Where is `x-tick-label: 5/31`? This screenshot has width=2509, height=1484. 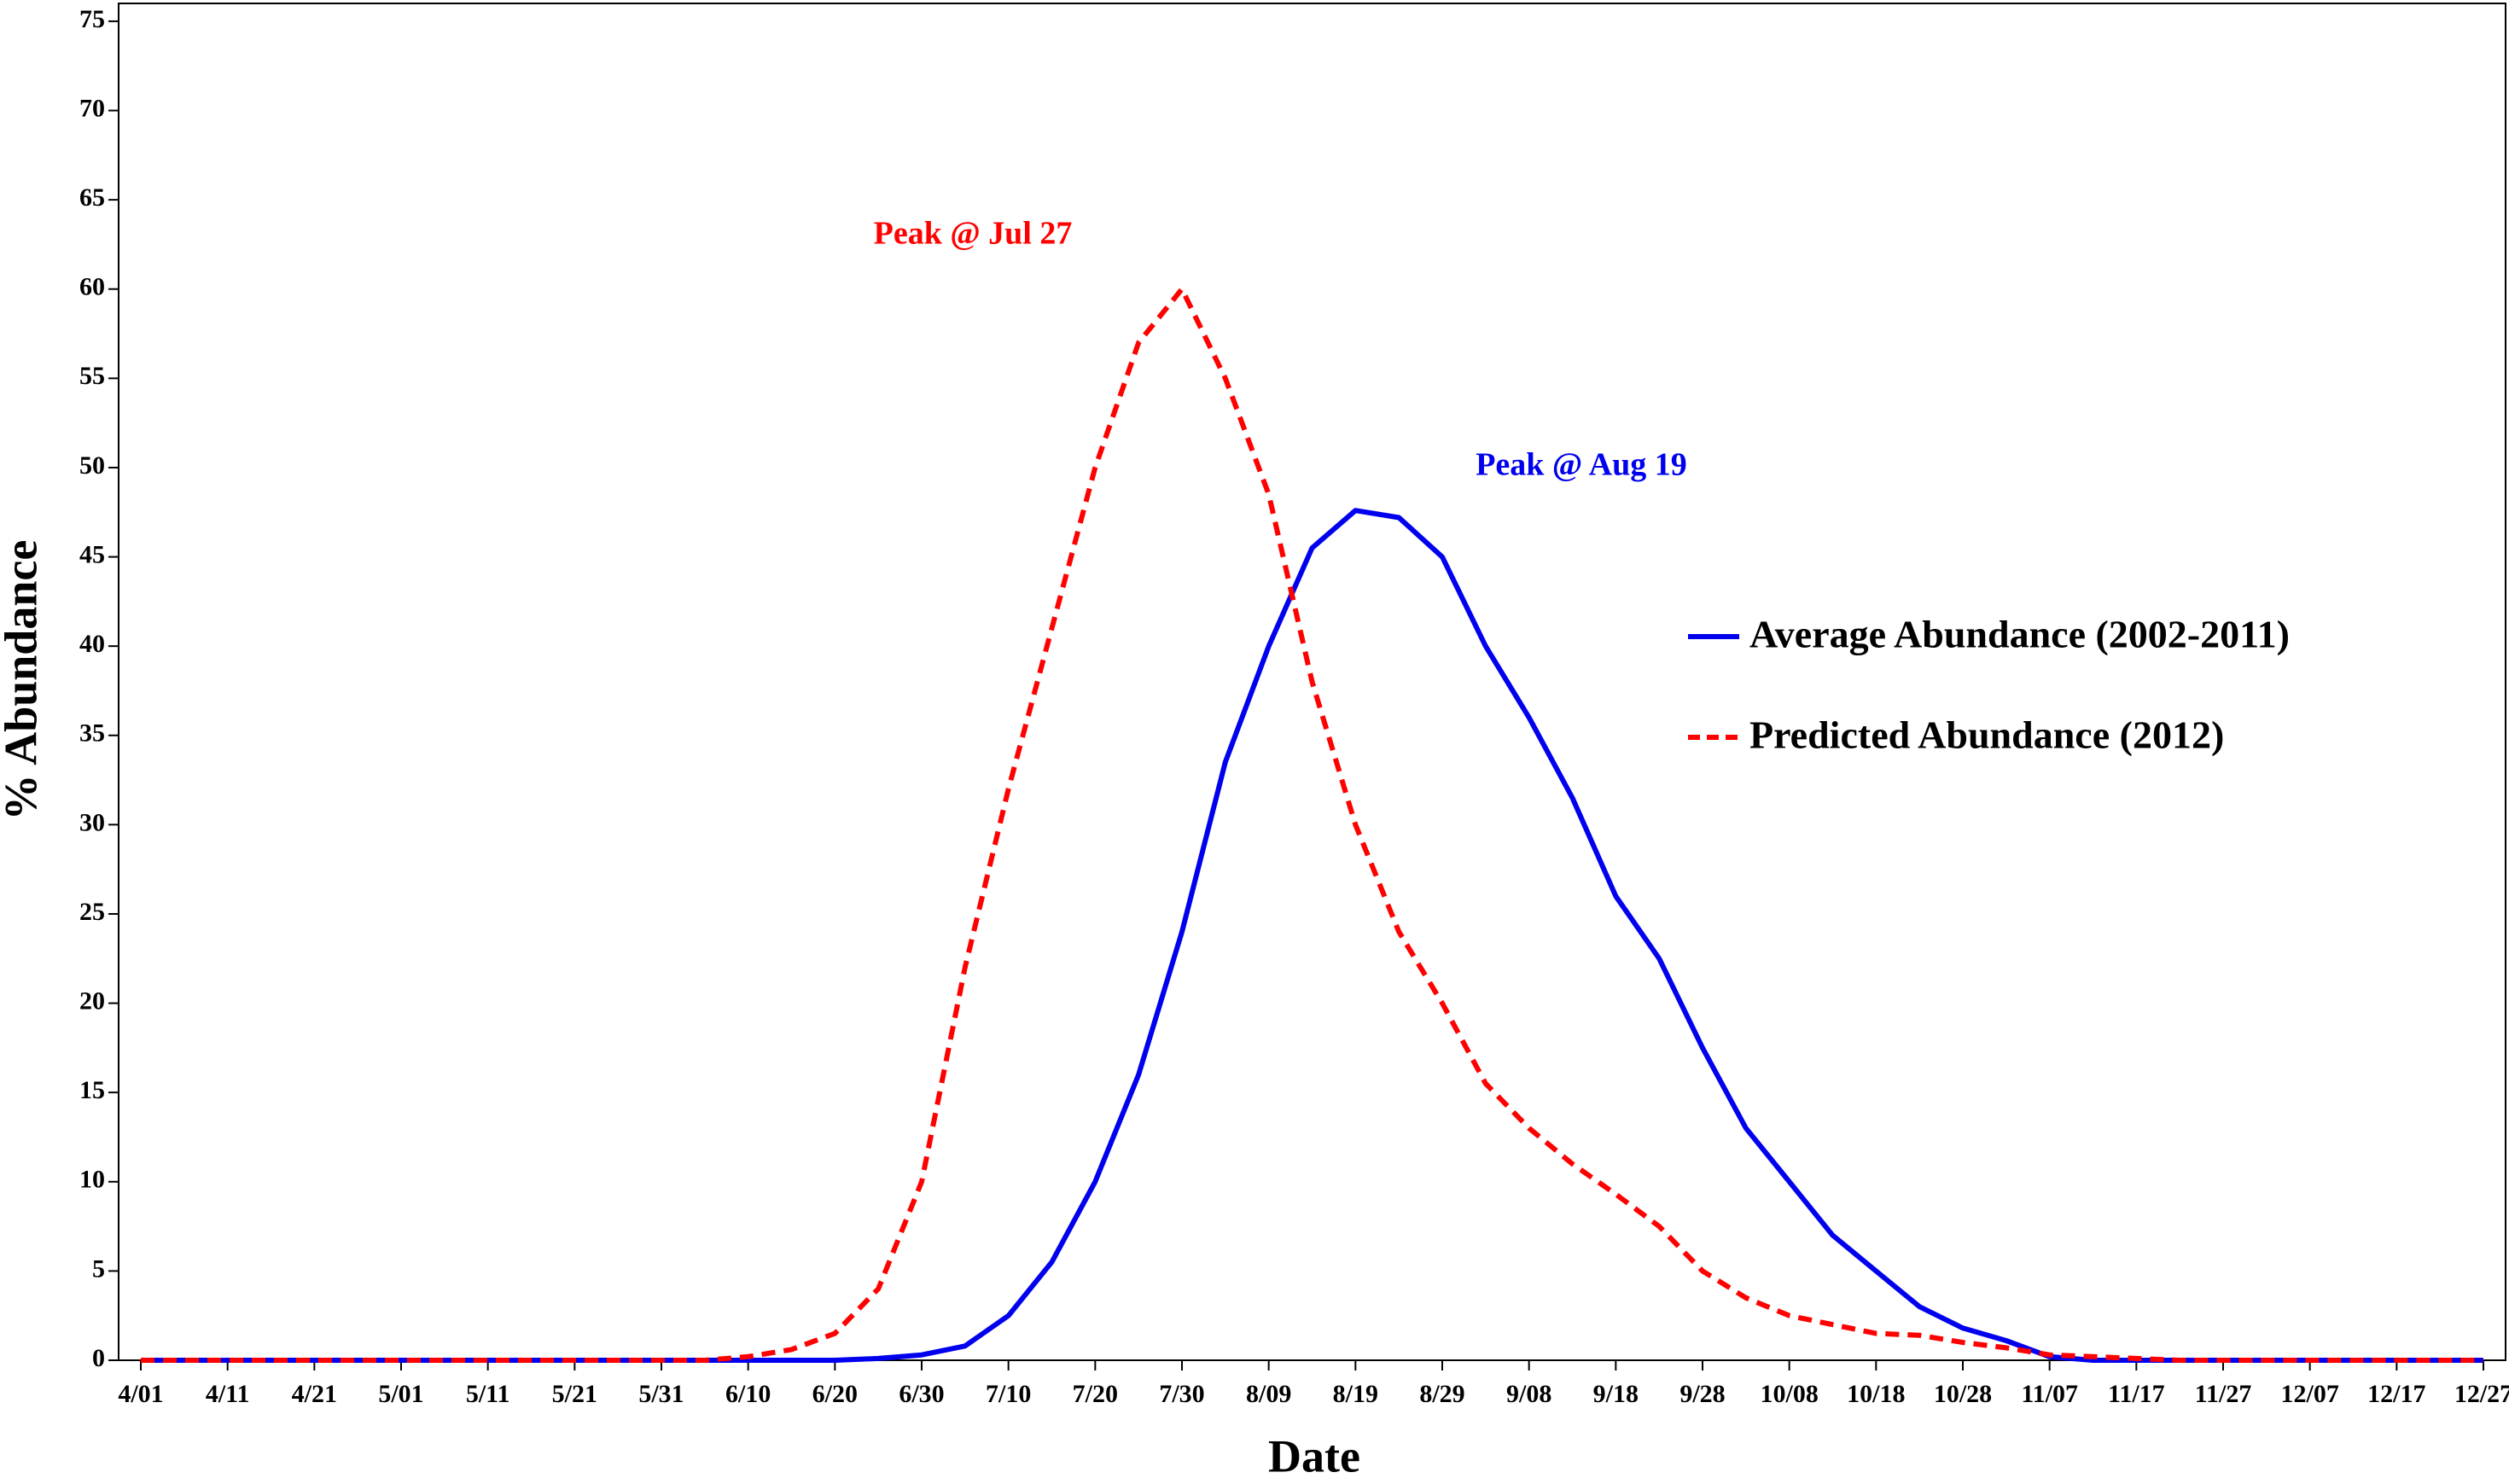 x-tick-label: 5/31 is located at coordinates (661, 1394).